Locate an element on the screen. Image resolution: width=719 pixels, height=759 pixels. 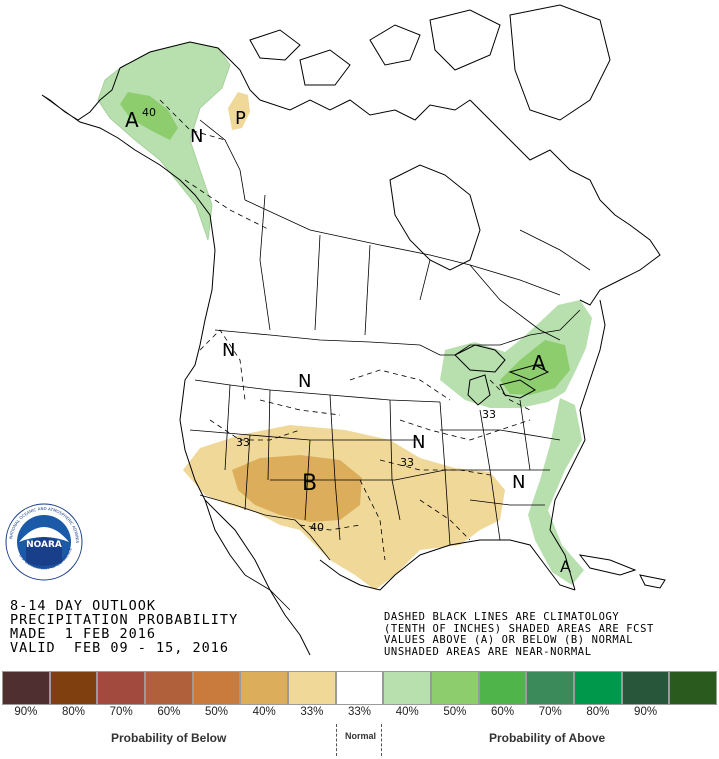
title-line-1: 8-14 DAY OUTLOOK is located at coordinates (83, 606).